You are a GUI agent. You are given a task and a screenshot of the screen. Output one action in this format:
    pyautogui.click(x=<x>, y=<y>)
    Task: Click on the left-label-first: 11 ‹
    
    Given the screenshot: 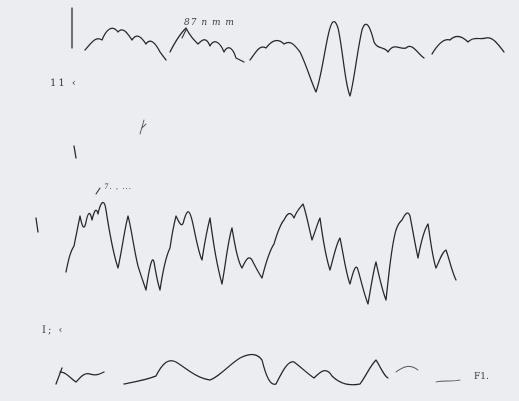 What is the action you would take?
    pyautogui.click(x=64, y=83)
    